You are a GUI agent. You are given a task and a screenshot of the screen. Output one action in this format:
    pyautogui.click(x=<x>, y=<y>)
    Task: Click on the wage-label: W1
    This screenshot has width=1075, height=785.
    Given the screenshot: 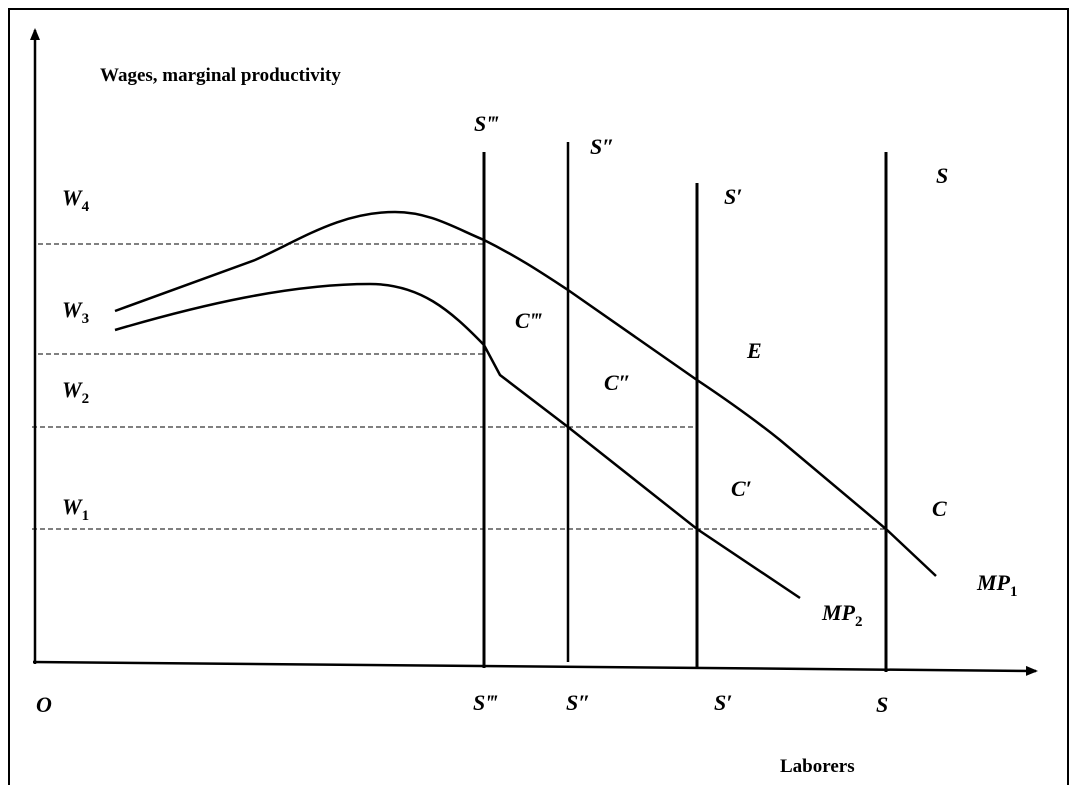 What is the action you would take?
    pyautogui.click(x=75, y=509)
    